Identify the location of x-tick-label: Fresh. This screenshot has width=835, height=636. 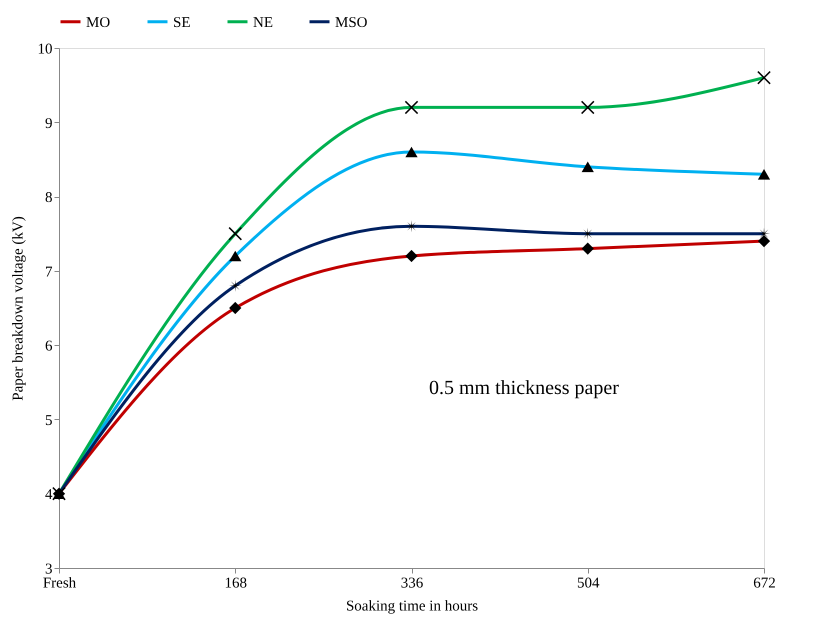
(59, 584).